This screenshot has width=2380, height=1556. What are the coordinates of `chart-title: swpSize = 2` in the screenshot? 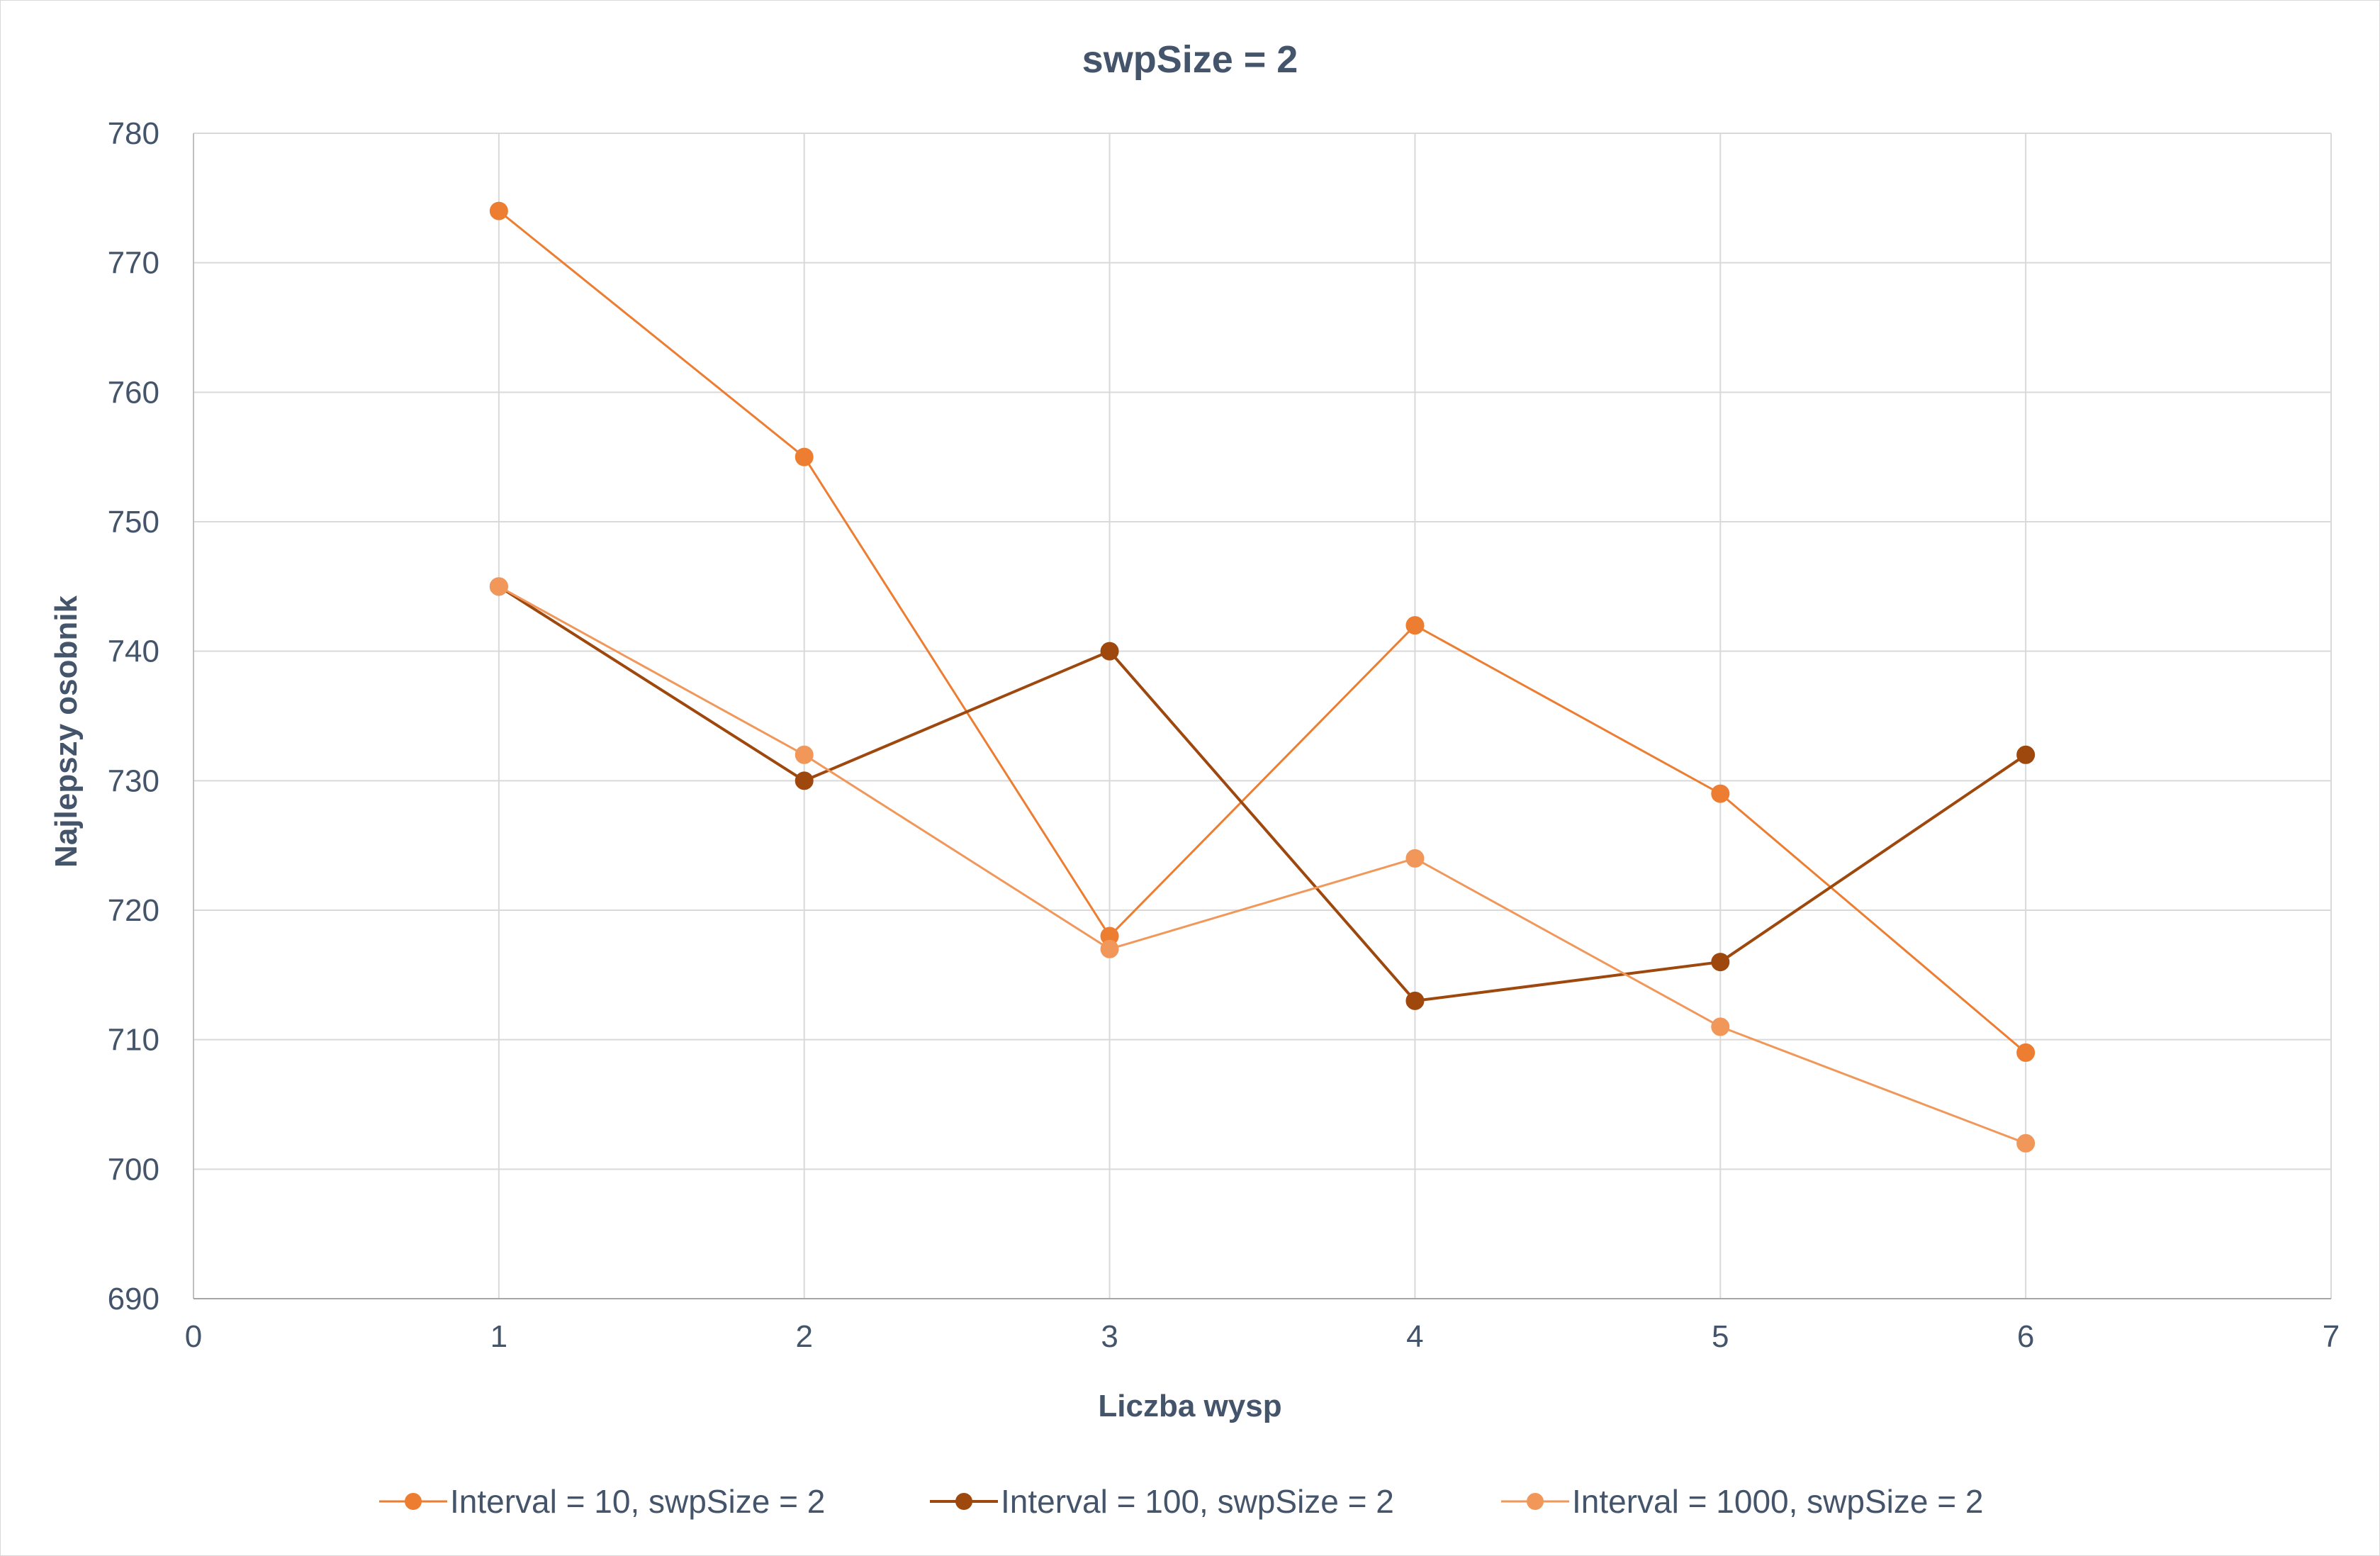 It's located at (1190, 59).